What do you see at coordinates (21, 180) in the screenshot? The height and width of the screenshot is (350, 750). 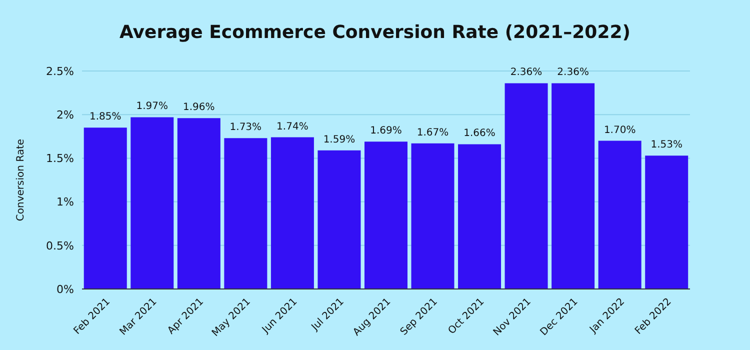 I see `y-axis-title: Conversion Rate` at bounding box center [21, 180].